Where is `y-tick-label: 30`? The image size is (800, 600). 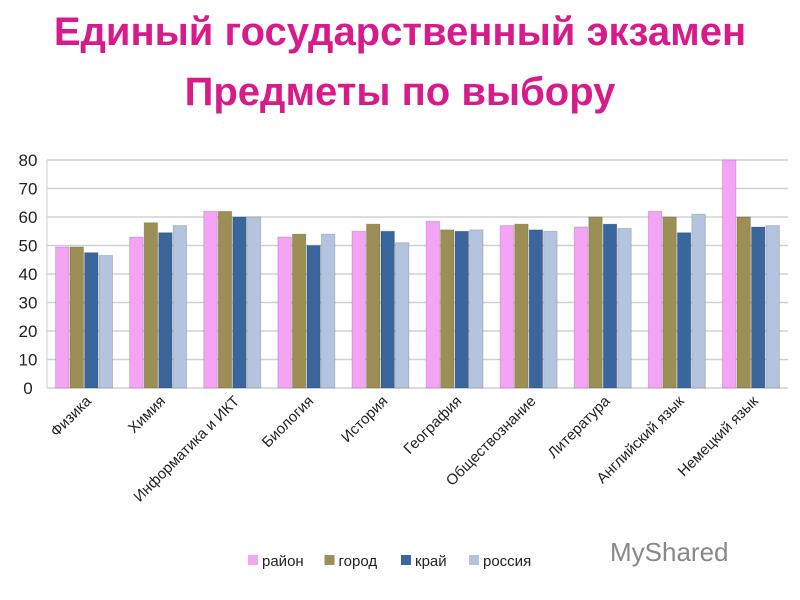 y-tick-label: 30 is located at coordinates (28, 303).